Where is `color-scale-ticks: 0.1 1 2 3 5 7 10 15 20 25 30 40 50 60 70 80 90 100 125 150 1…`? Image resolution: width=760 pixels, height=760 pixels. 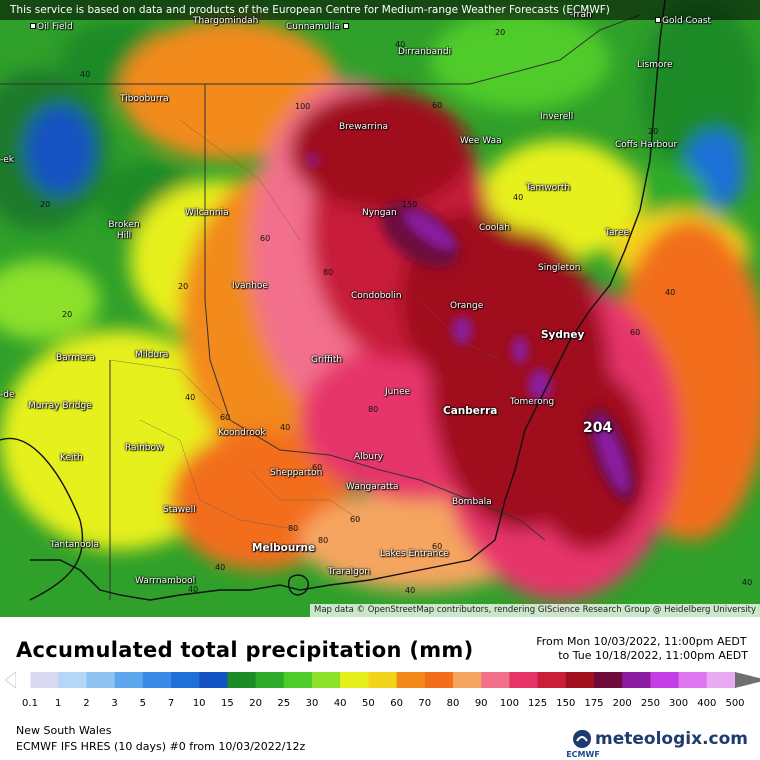
color-scale-ticks: 0.1 1 2 3 5 7 10 15 20 25 30 40 50 60 70 80 90 100 125 150 1… is located at coordinates (380, 705).